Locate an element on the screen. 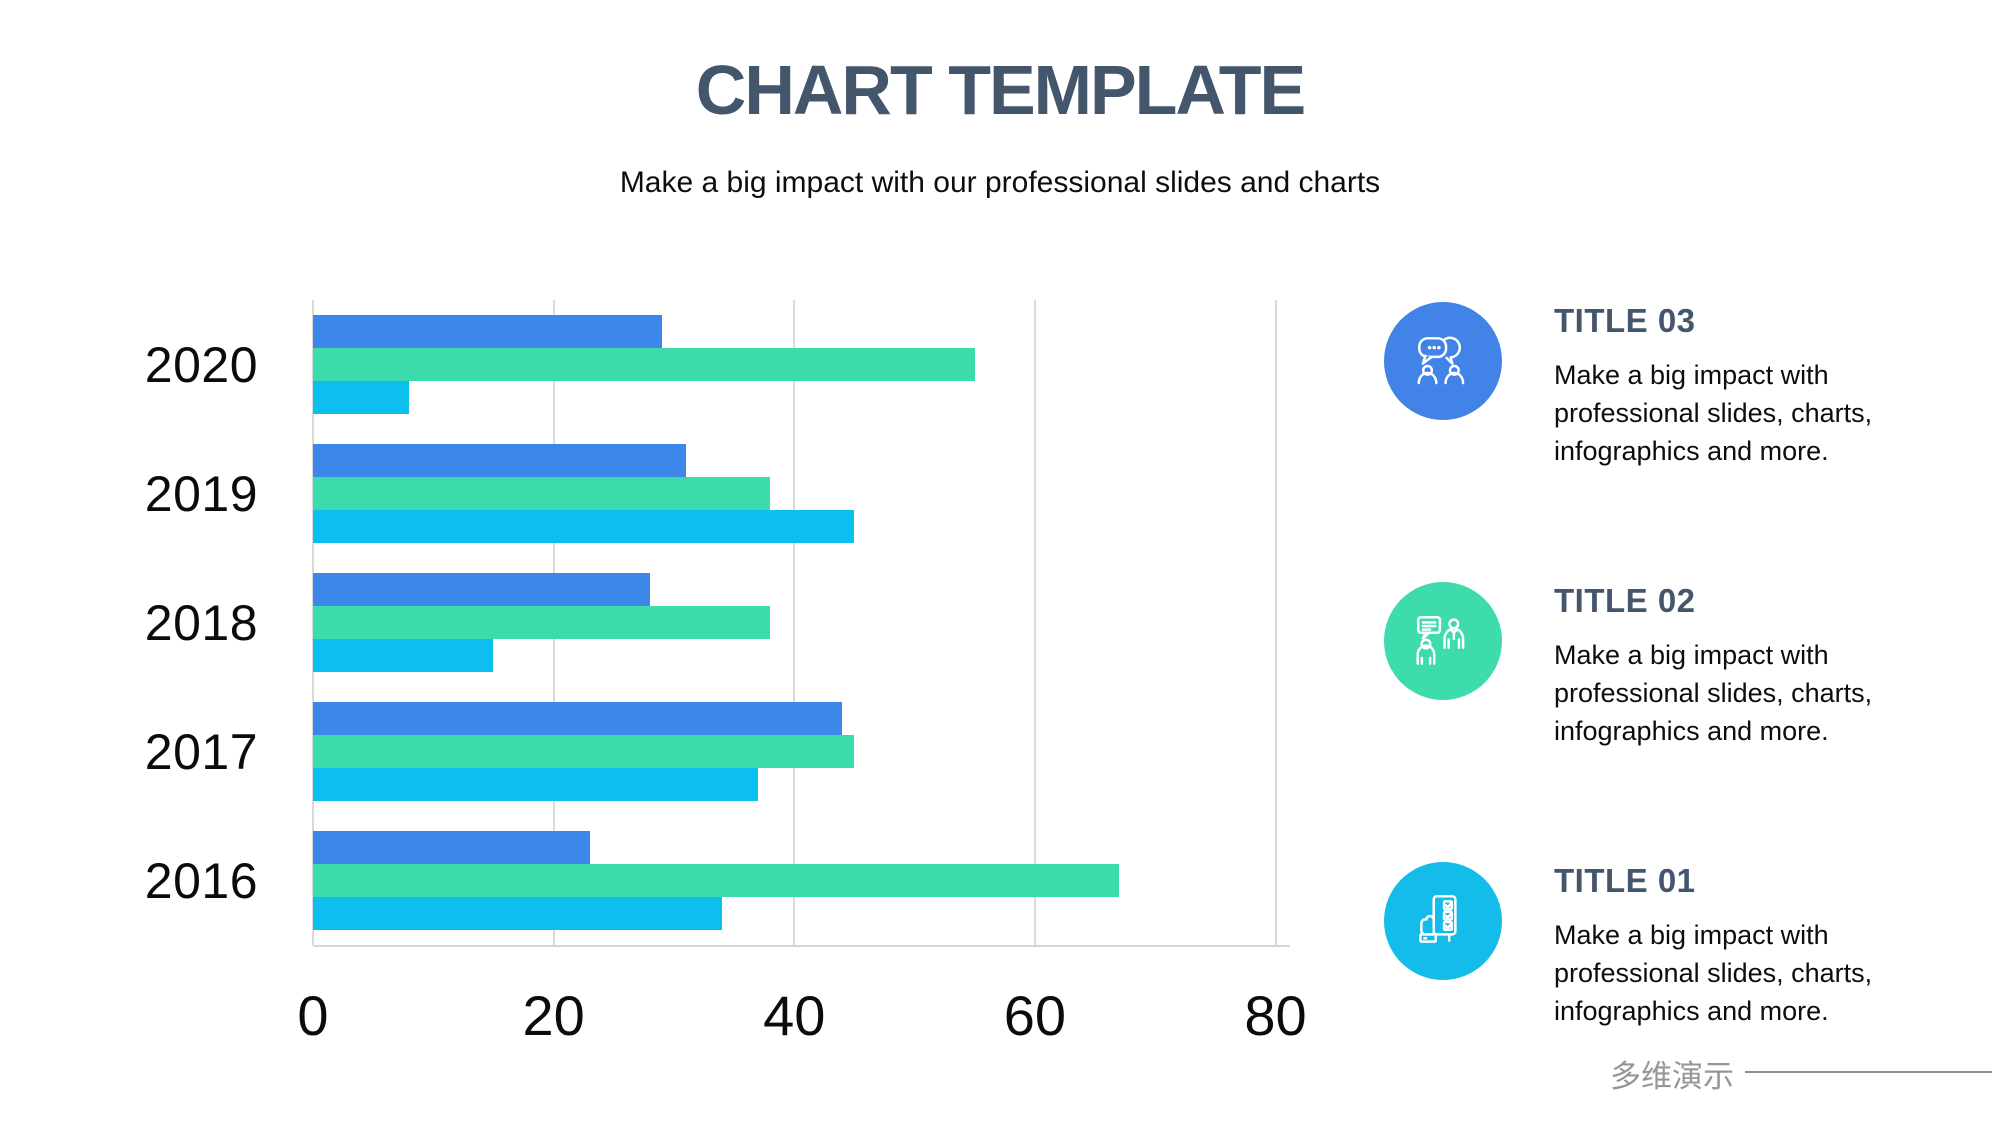 This screenshot has width=2000, height=1125. x-axis-tick-label: 0 is located at coordinates (313, 1015).